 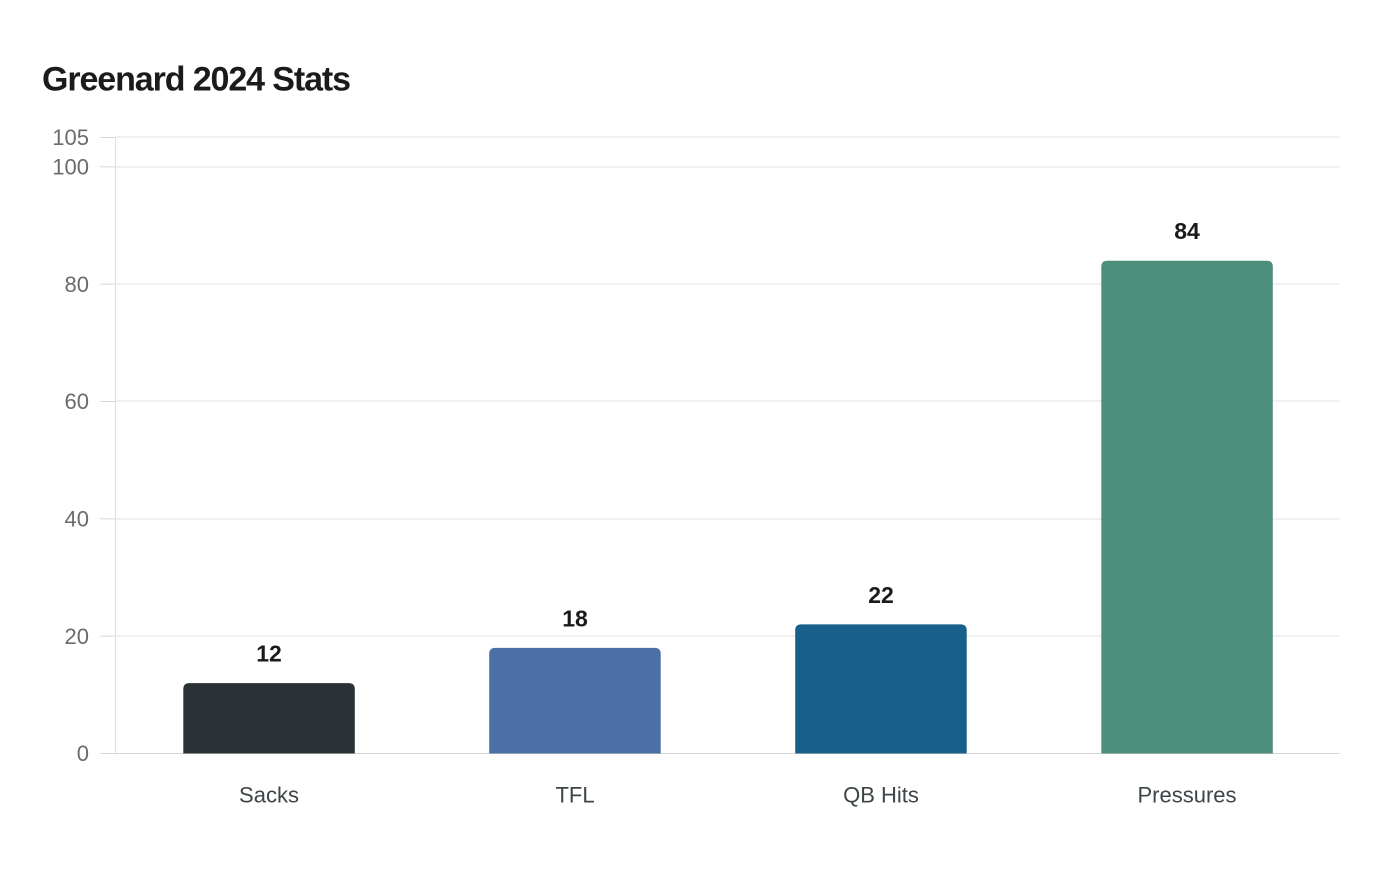 What do you see at coordinates (575, 618) in the screenshot?
I see `svg-text: 18` at bounding box center [575, 618].